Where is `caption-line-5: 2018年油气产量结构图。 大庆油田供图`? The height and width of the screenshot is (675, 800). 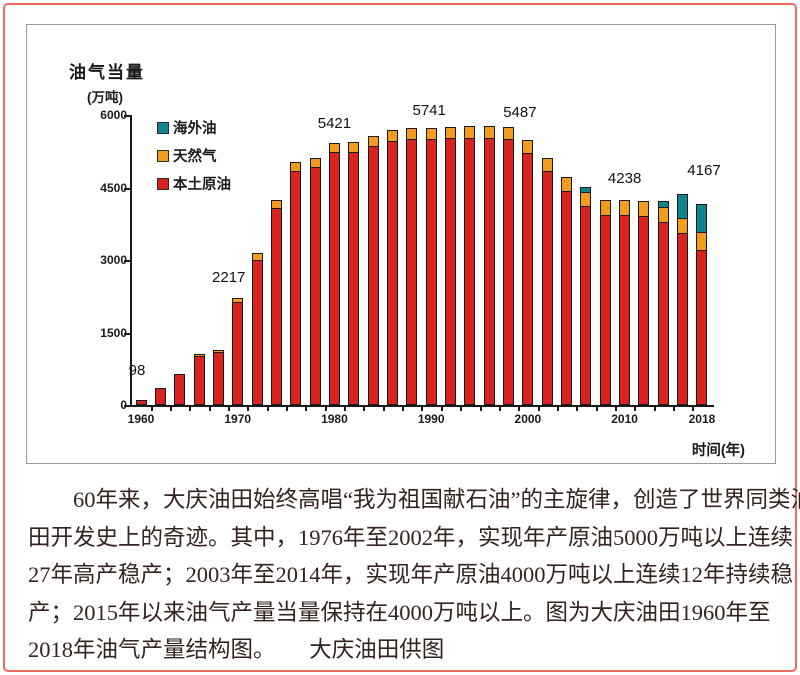 caption-line-5: 2018年油气产量结构图。 大庆油田供图 is located at coordinates (236, 650).